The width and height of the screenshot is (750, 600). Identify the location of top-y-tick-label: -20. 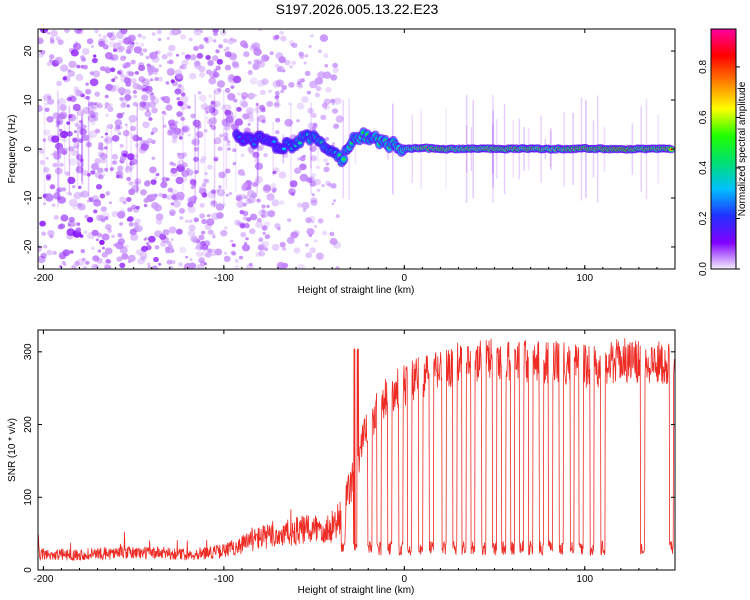
(28, 246).